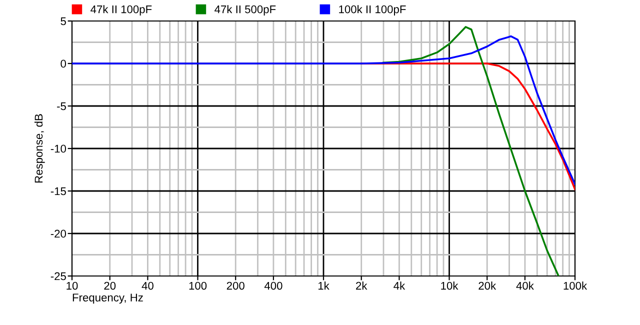 The width and height of the screenshot is (640, 325). What do you see at coordinates (58, 276) in the screenshot?
I see `y-tick-label: -25` at bounding box center [58, 276].